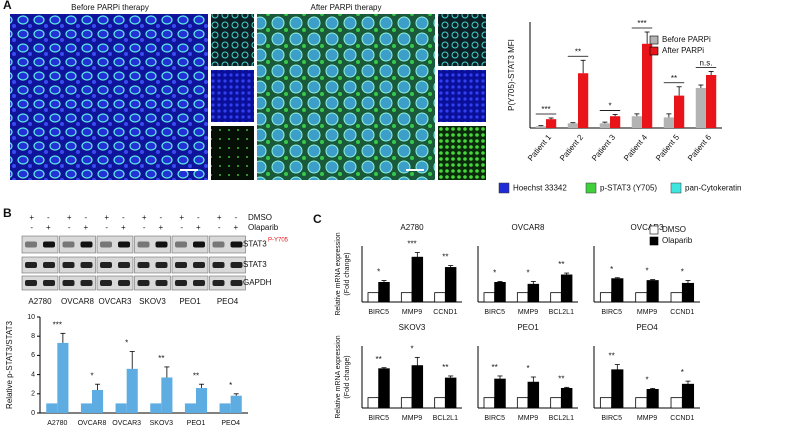  I want to click on chart-title: A2780, so click(412, 227).